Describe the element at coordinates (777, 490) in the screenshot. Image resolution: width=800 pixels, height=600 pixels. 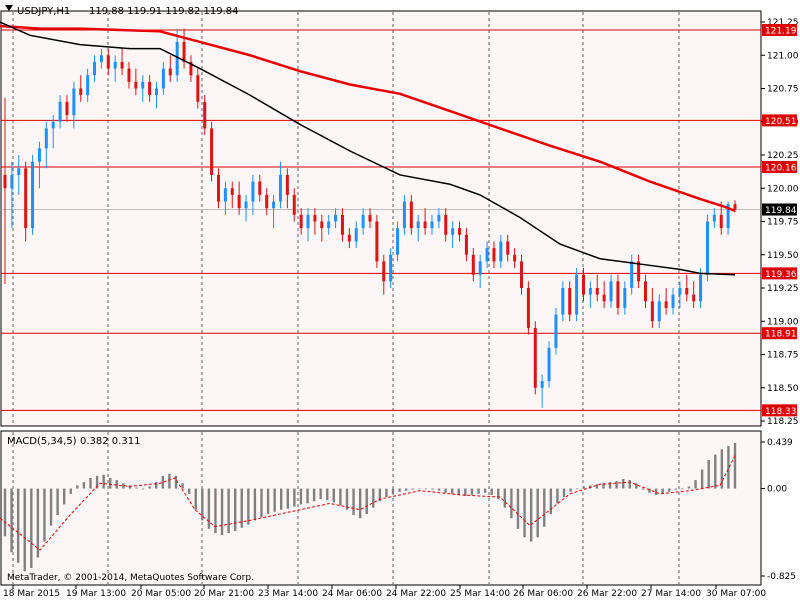
I see `macd-tick-label: 0.00` at that location.